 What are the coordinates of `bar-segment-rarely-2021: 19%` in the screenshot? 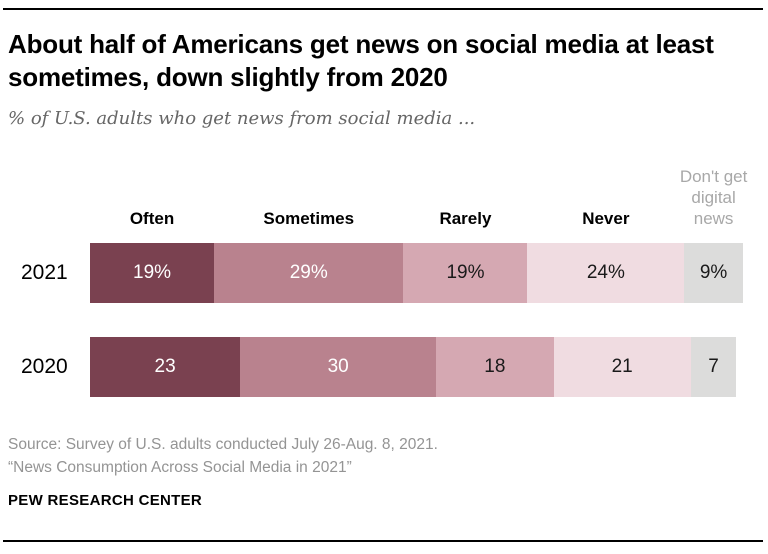 It's located at (465, 273).